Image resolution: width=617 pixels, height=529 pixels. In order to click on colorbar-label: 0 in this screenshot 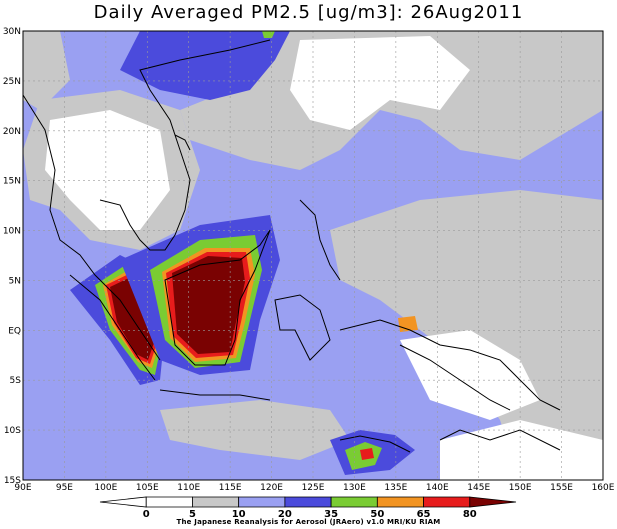, I will do `click(146, 514)`.